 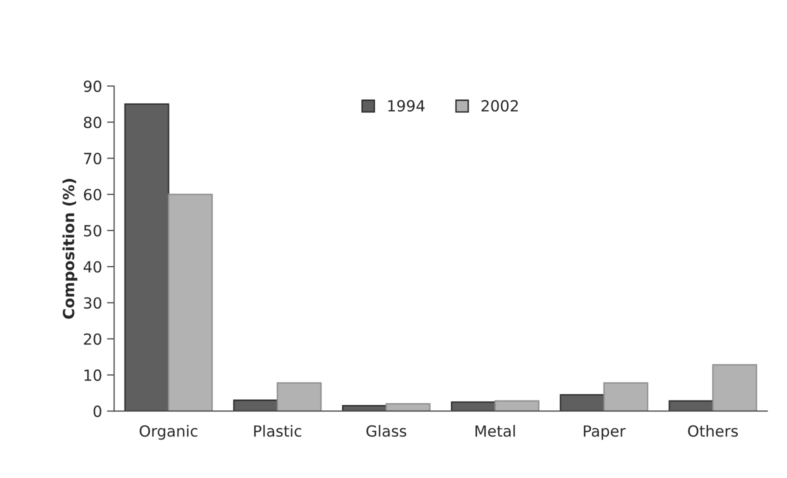 I want to click on legend-label: 2002, so click(x=500, y=106).